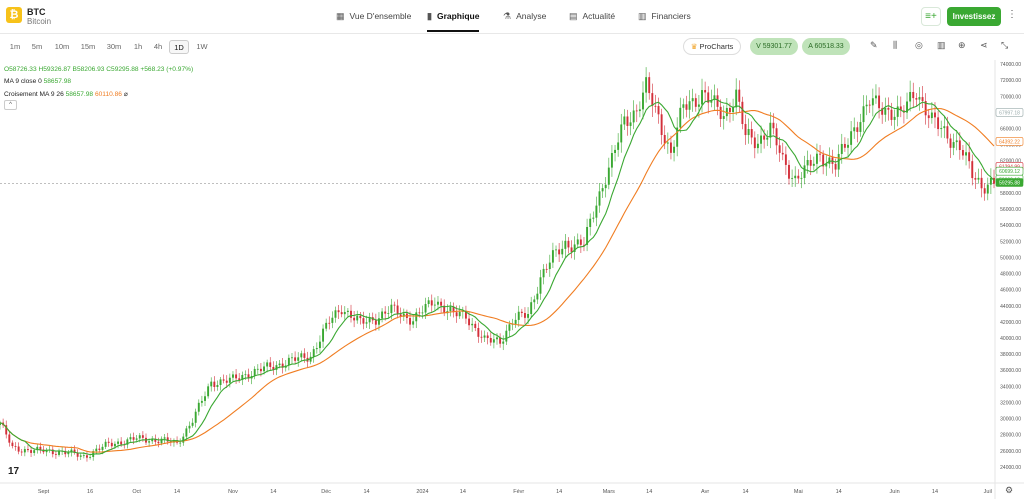 The height and width of the screenshot is (499, 1024). I want to click on watchlist-add-button: ≡+, so click(931, 16).